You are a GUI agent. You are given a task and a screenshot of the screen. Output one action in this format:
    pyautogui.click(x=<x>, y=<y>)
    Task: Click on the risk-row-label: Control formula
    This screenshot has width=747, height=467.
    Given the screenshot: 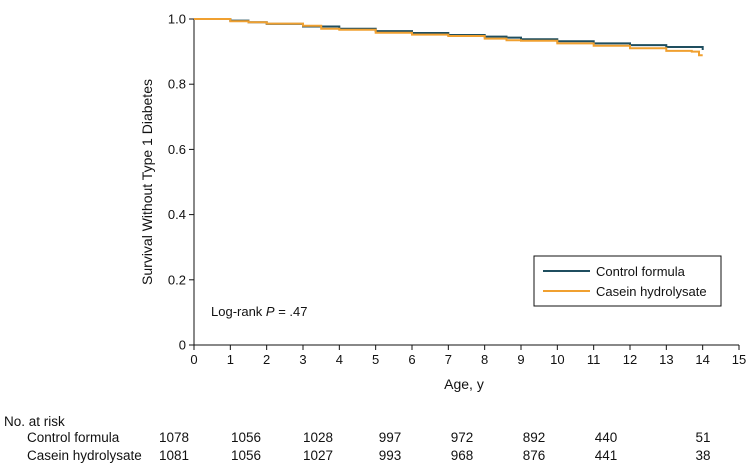 What is the action you would take?
    pyautogui.click(x=73, y=437)
    